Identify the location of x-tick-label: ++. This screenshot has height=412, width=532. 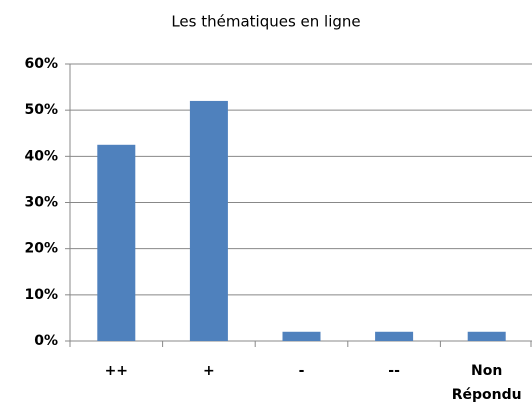
(116, 371).